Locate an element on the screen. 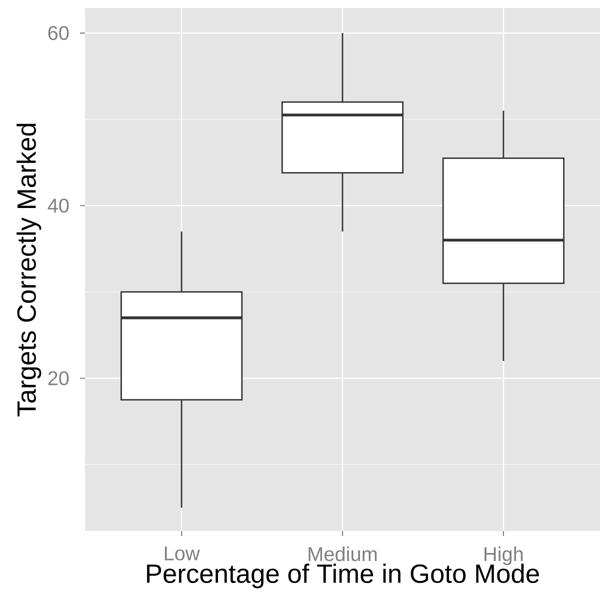  x-axis-title: Percentage of Time in Goto Mode is located at coordinates (343, 576).